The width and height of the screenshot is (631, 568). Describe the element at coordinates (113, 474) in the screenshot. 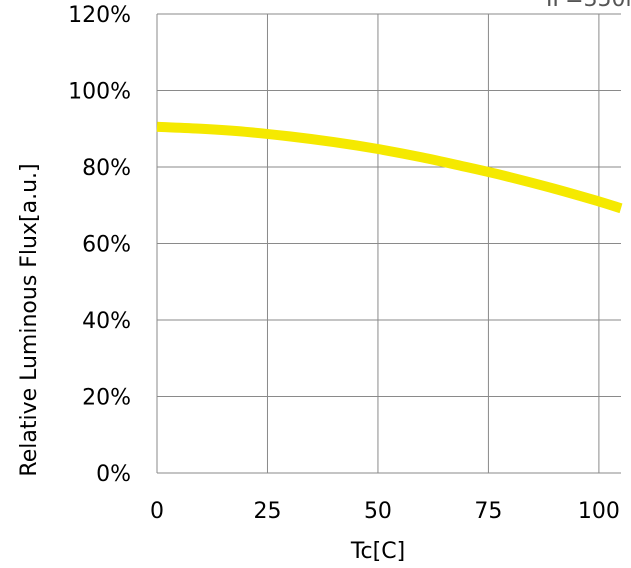

I see `y-tick-label: 0%` at that location.